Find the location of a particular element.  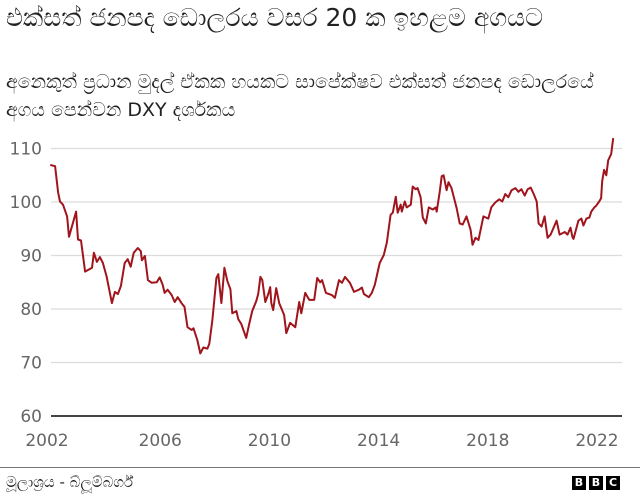

x-tick-label: 2018 is located at coordinates (487, 441).